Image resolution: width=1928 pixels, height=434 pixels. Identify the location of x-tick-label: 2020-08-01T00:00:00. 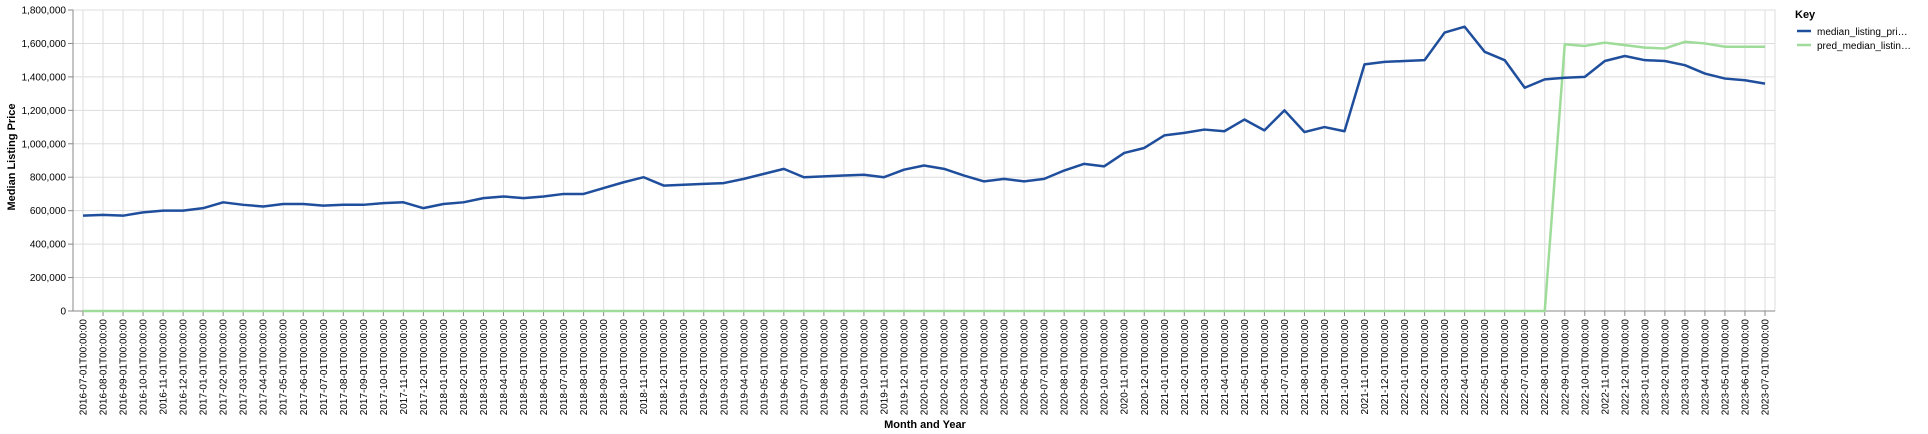
(1065, 367).